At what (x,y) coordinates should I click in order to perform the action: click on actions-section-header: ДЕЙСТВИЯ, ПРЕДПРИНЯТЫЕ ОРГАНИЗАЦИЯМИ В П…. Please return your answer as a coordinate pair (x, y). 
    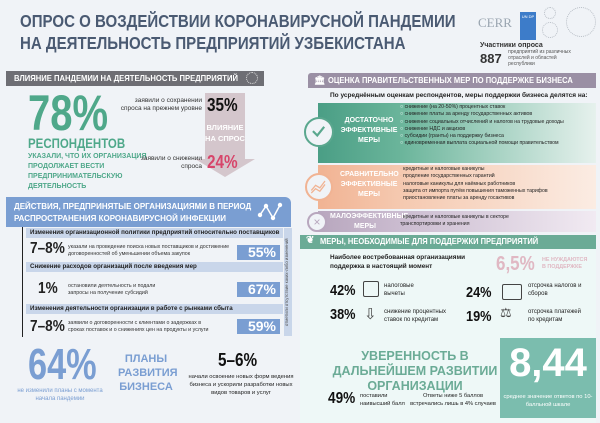
    Looking at the image, I should click on (148, 212).